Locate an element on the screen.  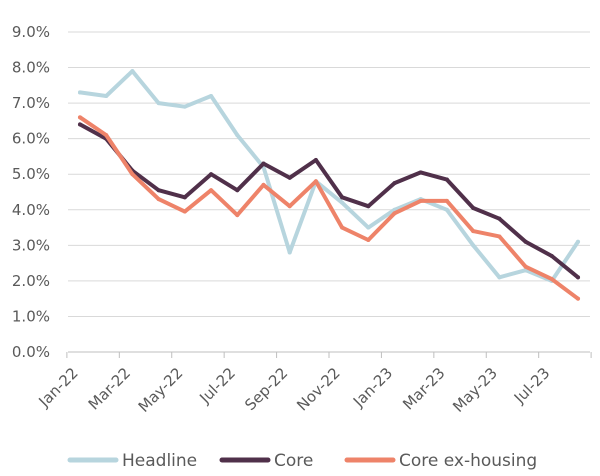
legend-item-headline: Headline is located at coordinates (132, 461).